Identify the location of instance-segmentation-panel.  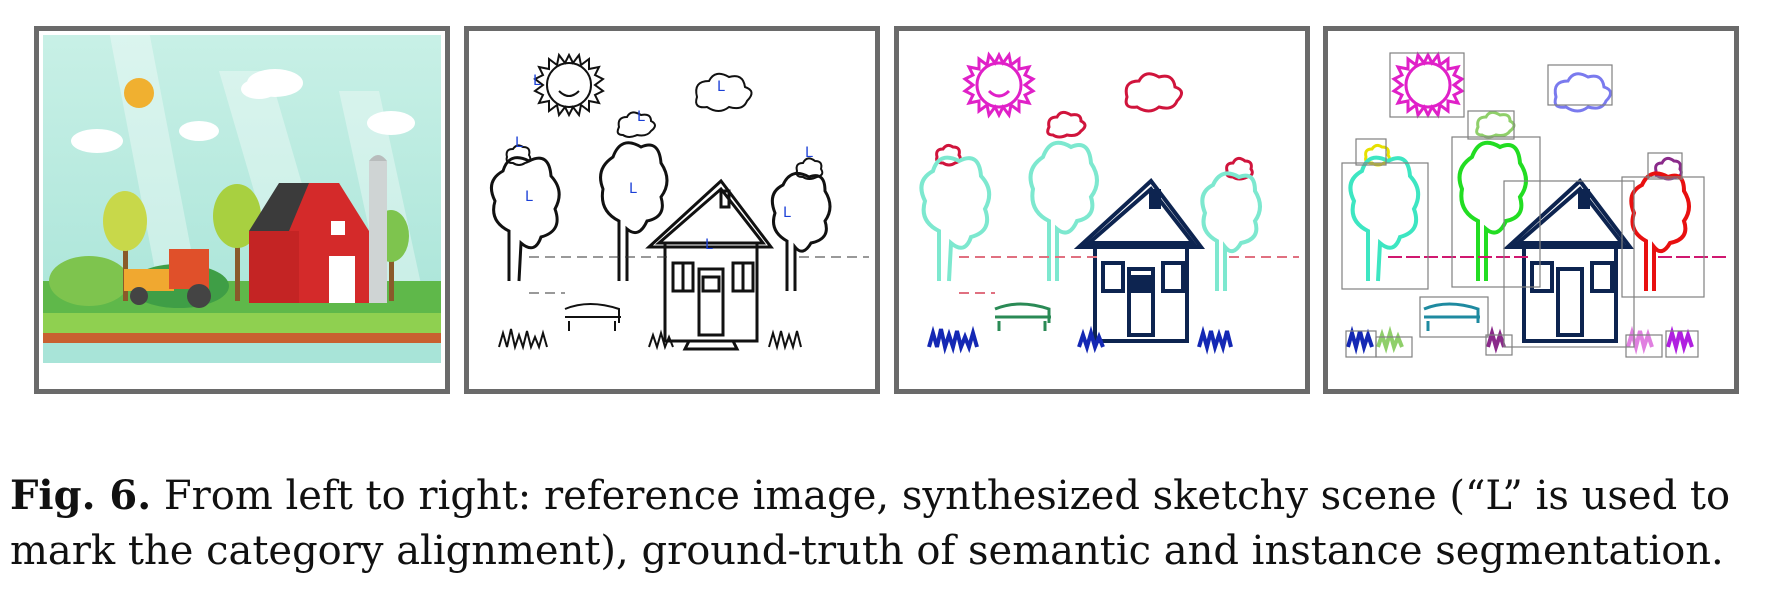
(1531, 210).